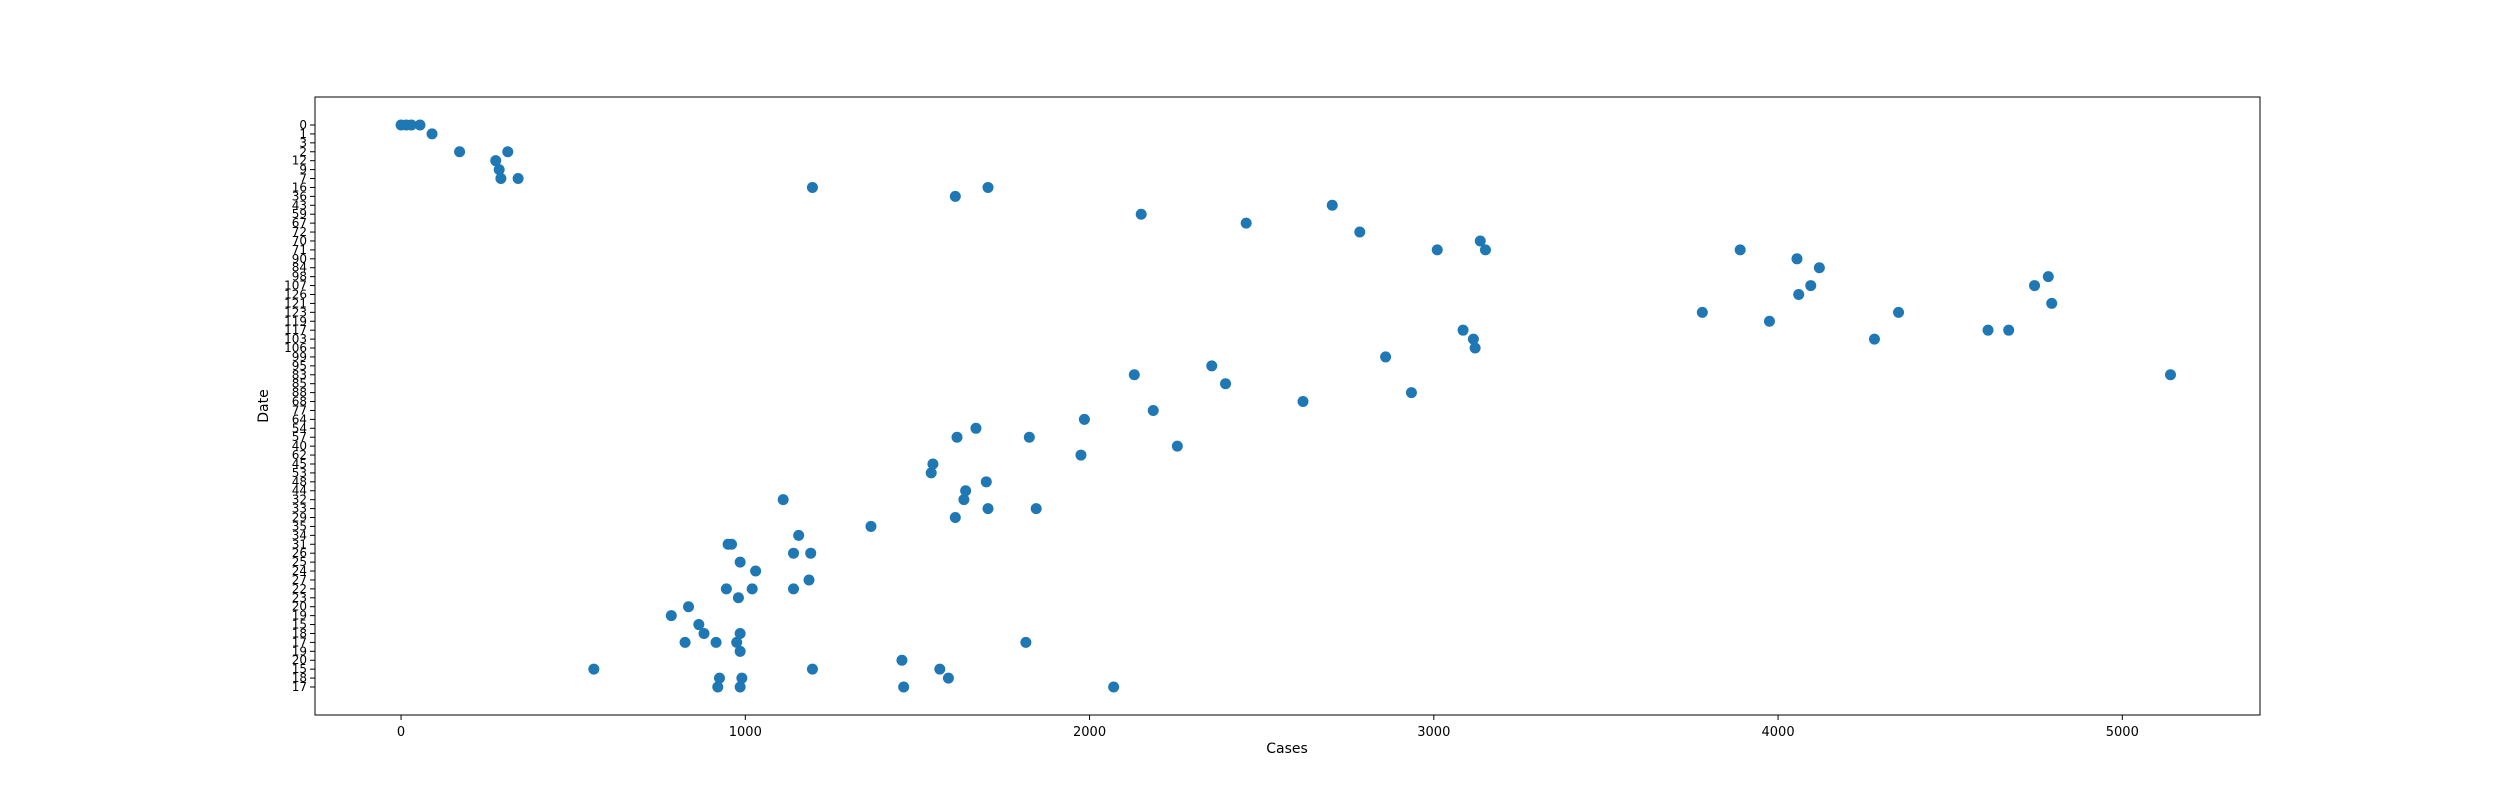 The height and width of the screenshot is (800, 2500). I want to click on y-tick-label: 25, so click(299, 562).